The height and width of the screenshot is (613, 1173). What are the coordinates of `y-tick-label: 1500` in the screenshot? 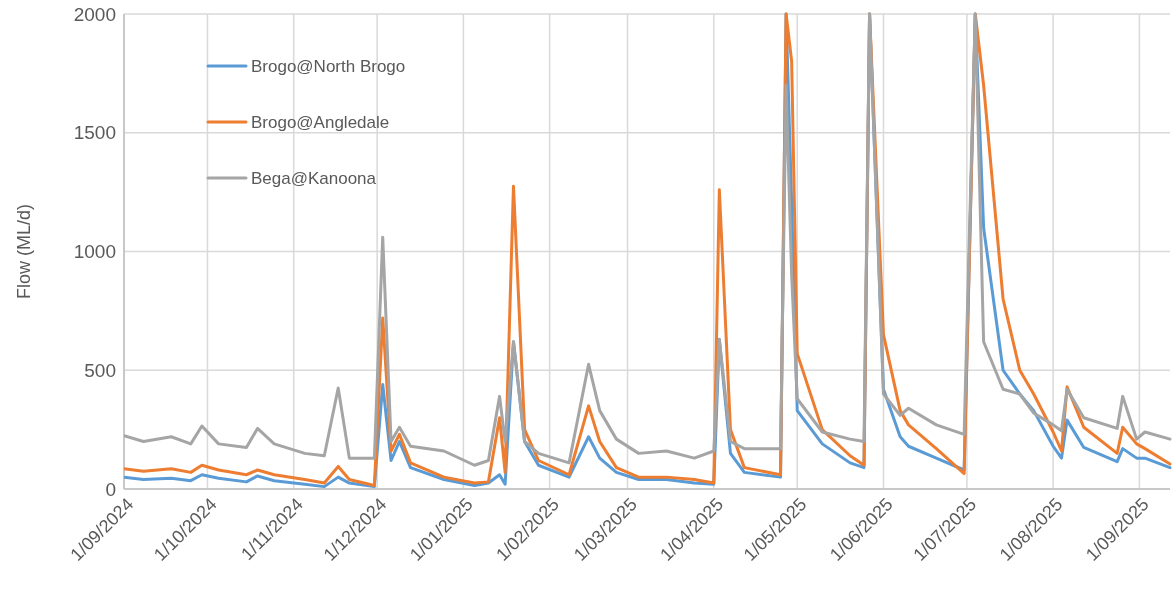 It's located at (94, 133).